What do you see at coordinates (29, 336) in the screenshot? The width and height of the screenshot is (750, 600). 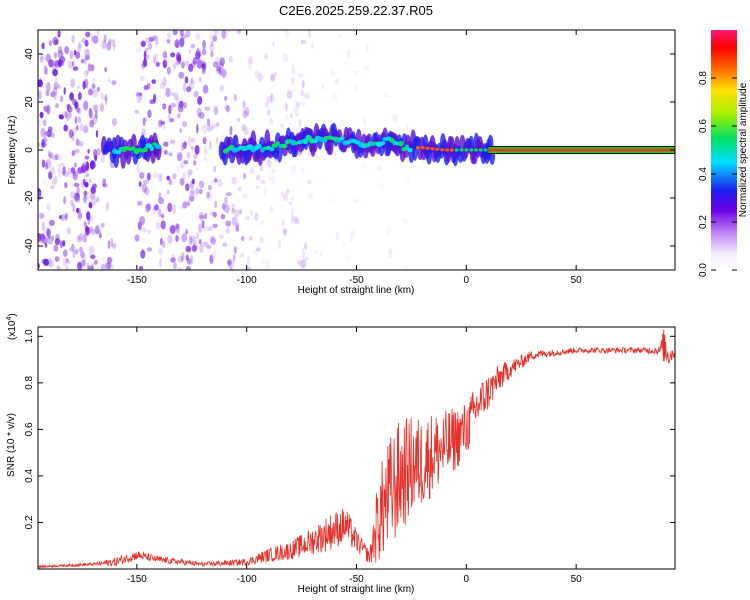 I see `y-tick-label: 1.0` at bounding box center [29, 336].